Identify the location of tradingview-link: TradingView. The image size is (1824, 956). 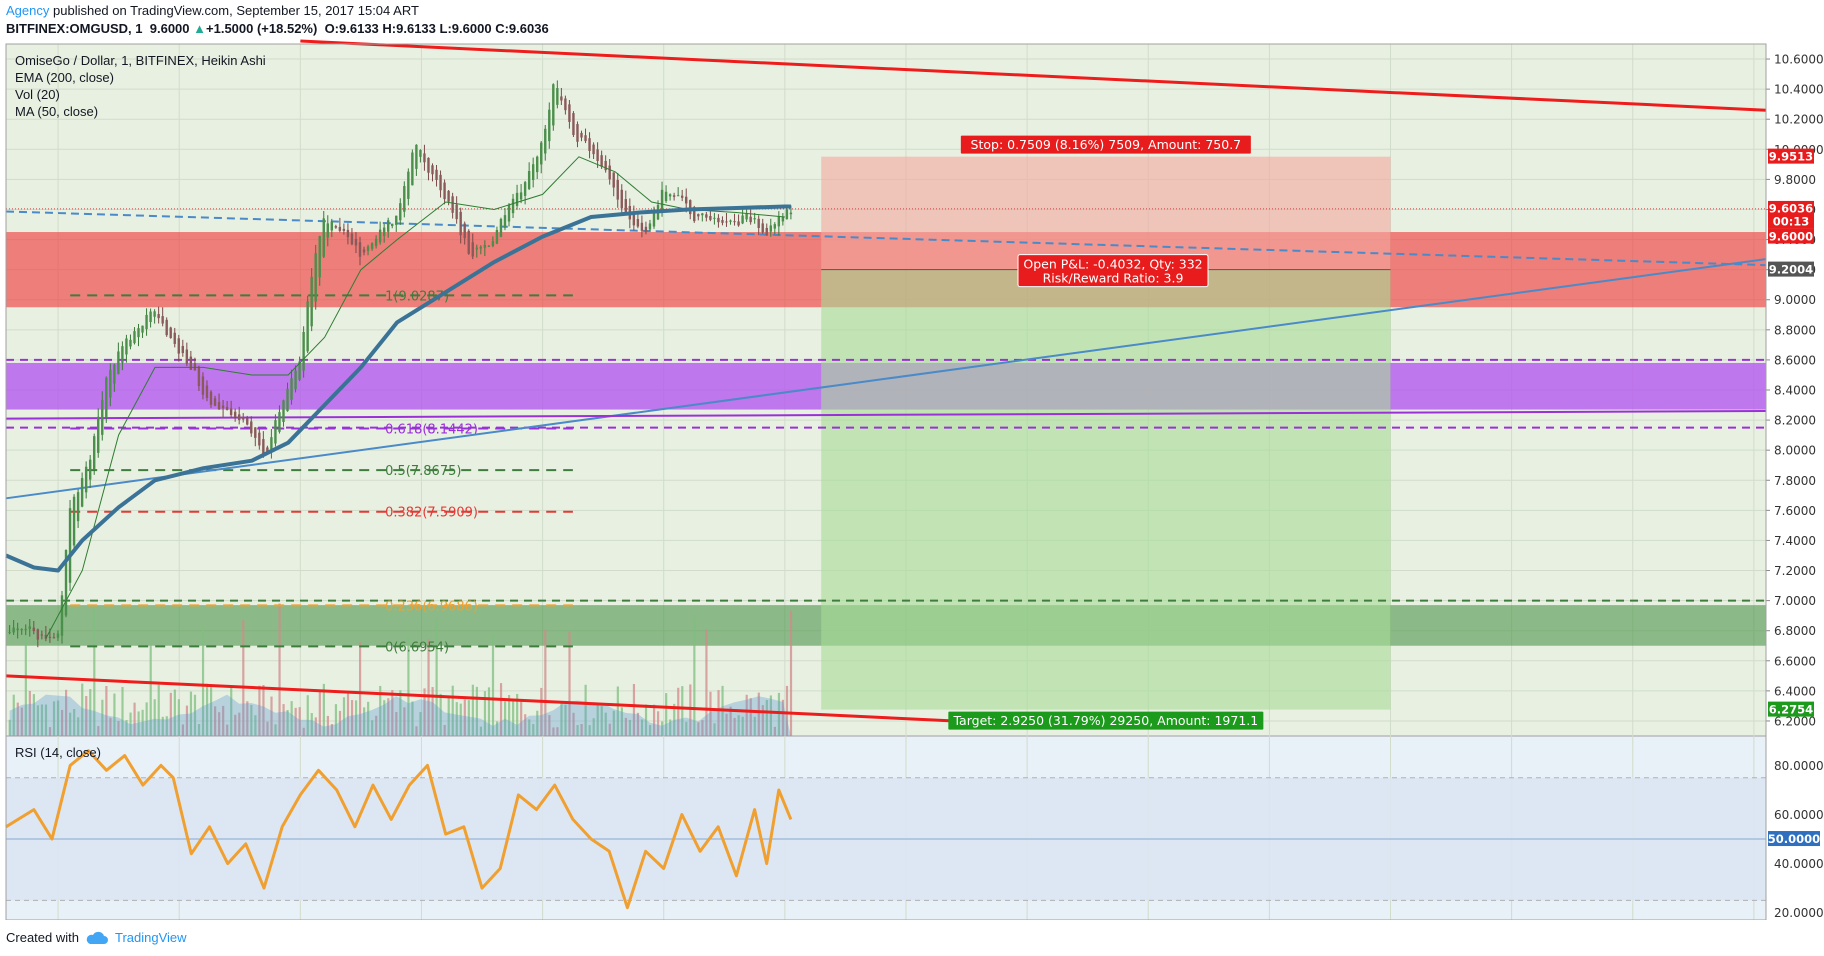
(150, 937).